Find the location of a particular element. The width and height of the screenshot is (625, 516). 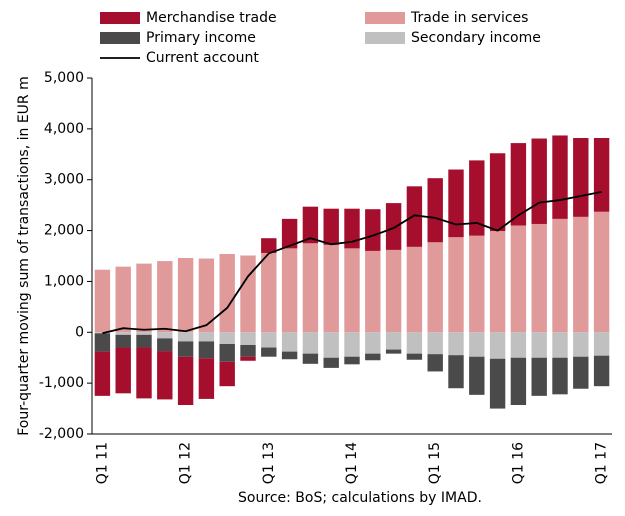

legend-label: Trade in services is located at coordinates (469, 18).